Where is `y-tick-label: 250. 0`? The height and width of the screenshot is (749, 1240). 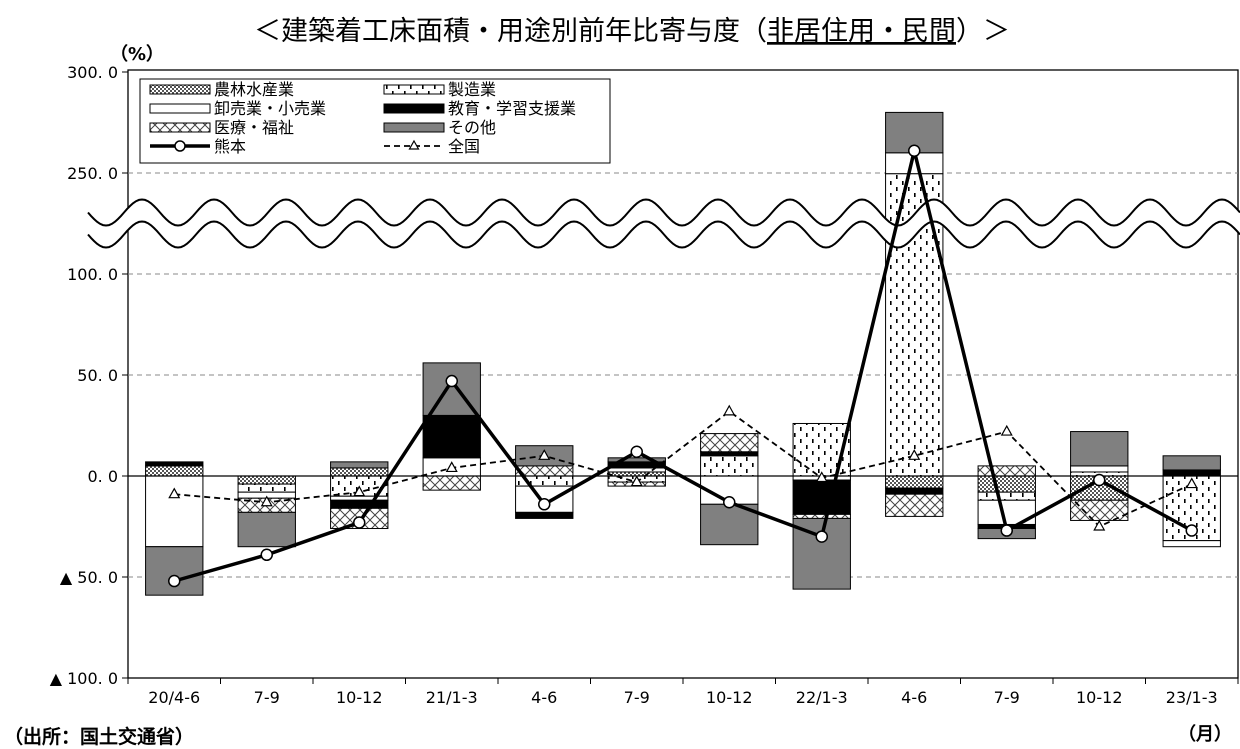
y-tick-label: 250. 0 is located at coordinates (92, 173).